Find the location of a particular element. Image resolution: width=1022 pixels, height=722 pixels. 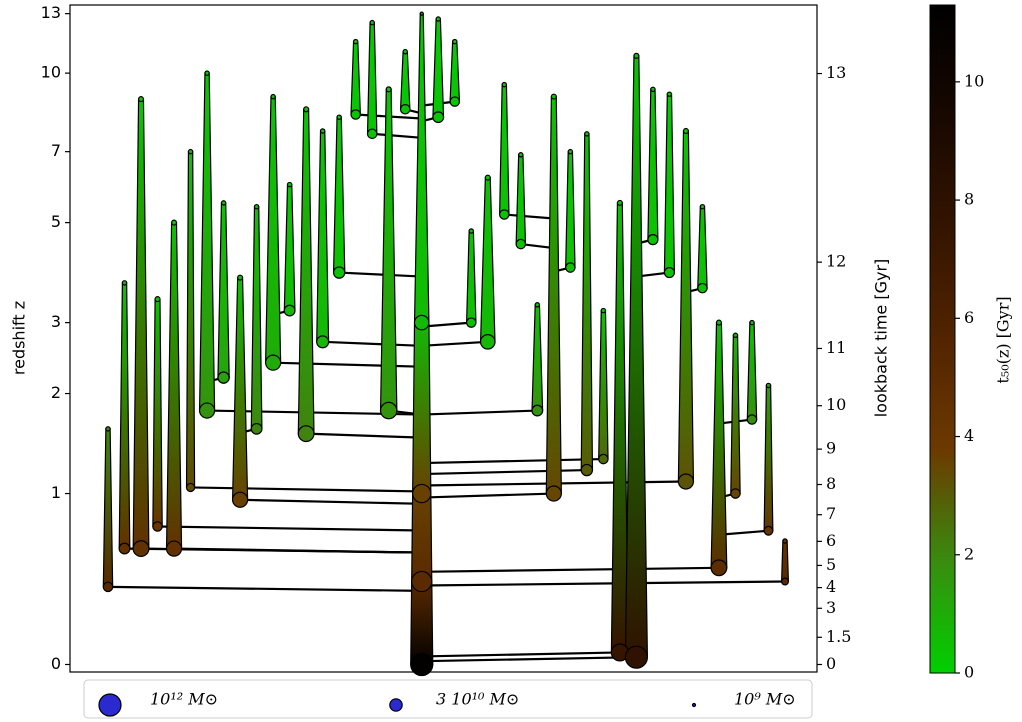

legend-box is located at coordinates (448, 699).